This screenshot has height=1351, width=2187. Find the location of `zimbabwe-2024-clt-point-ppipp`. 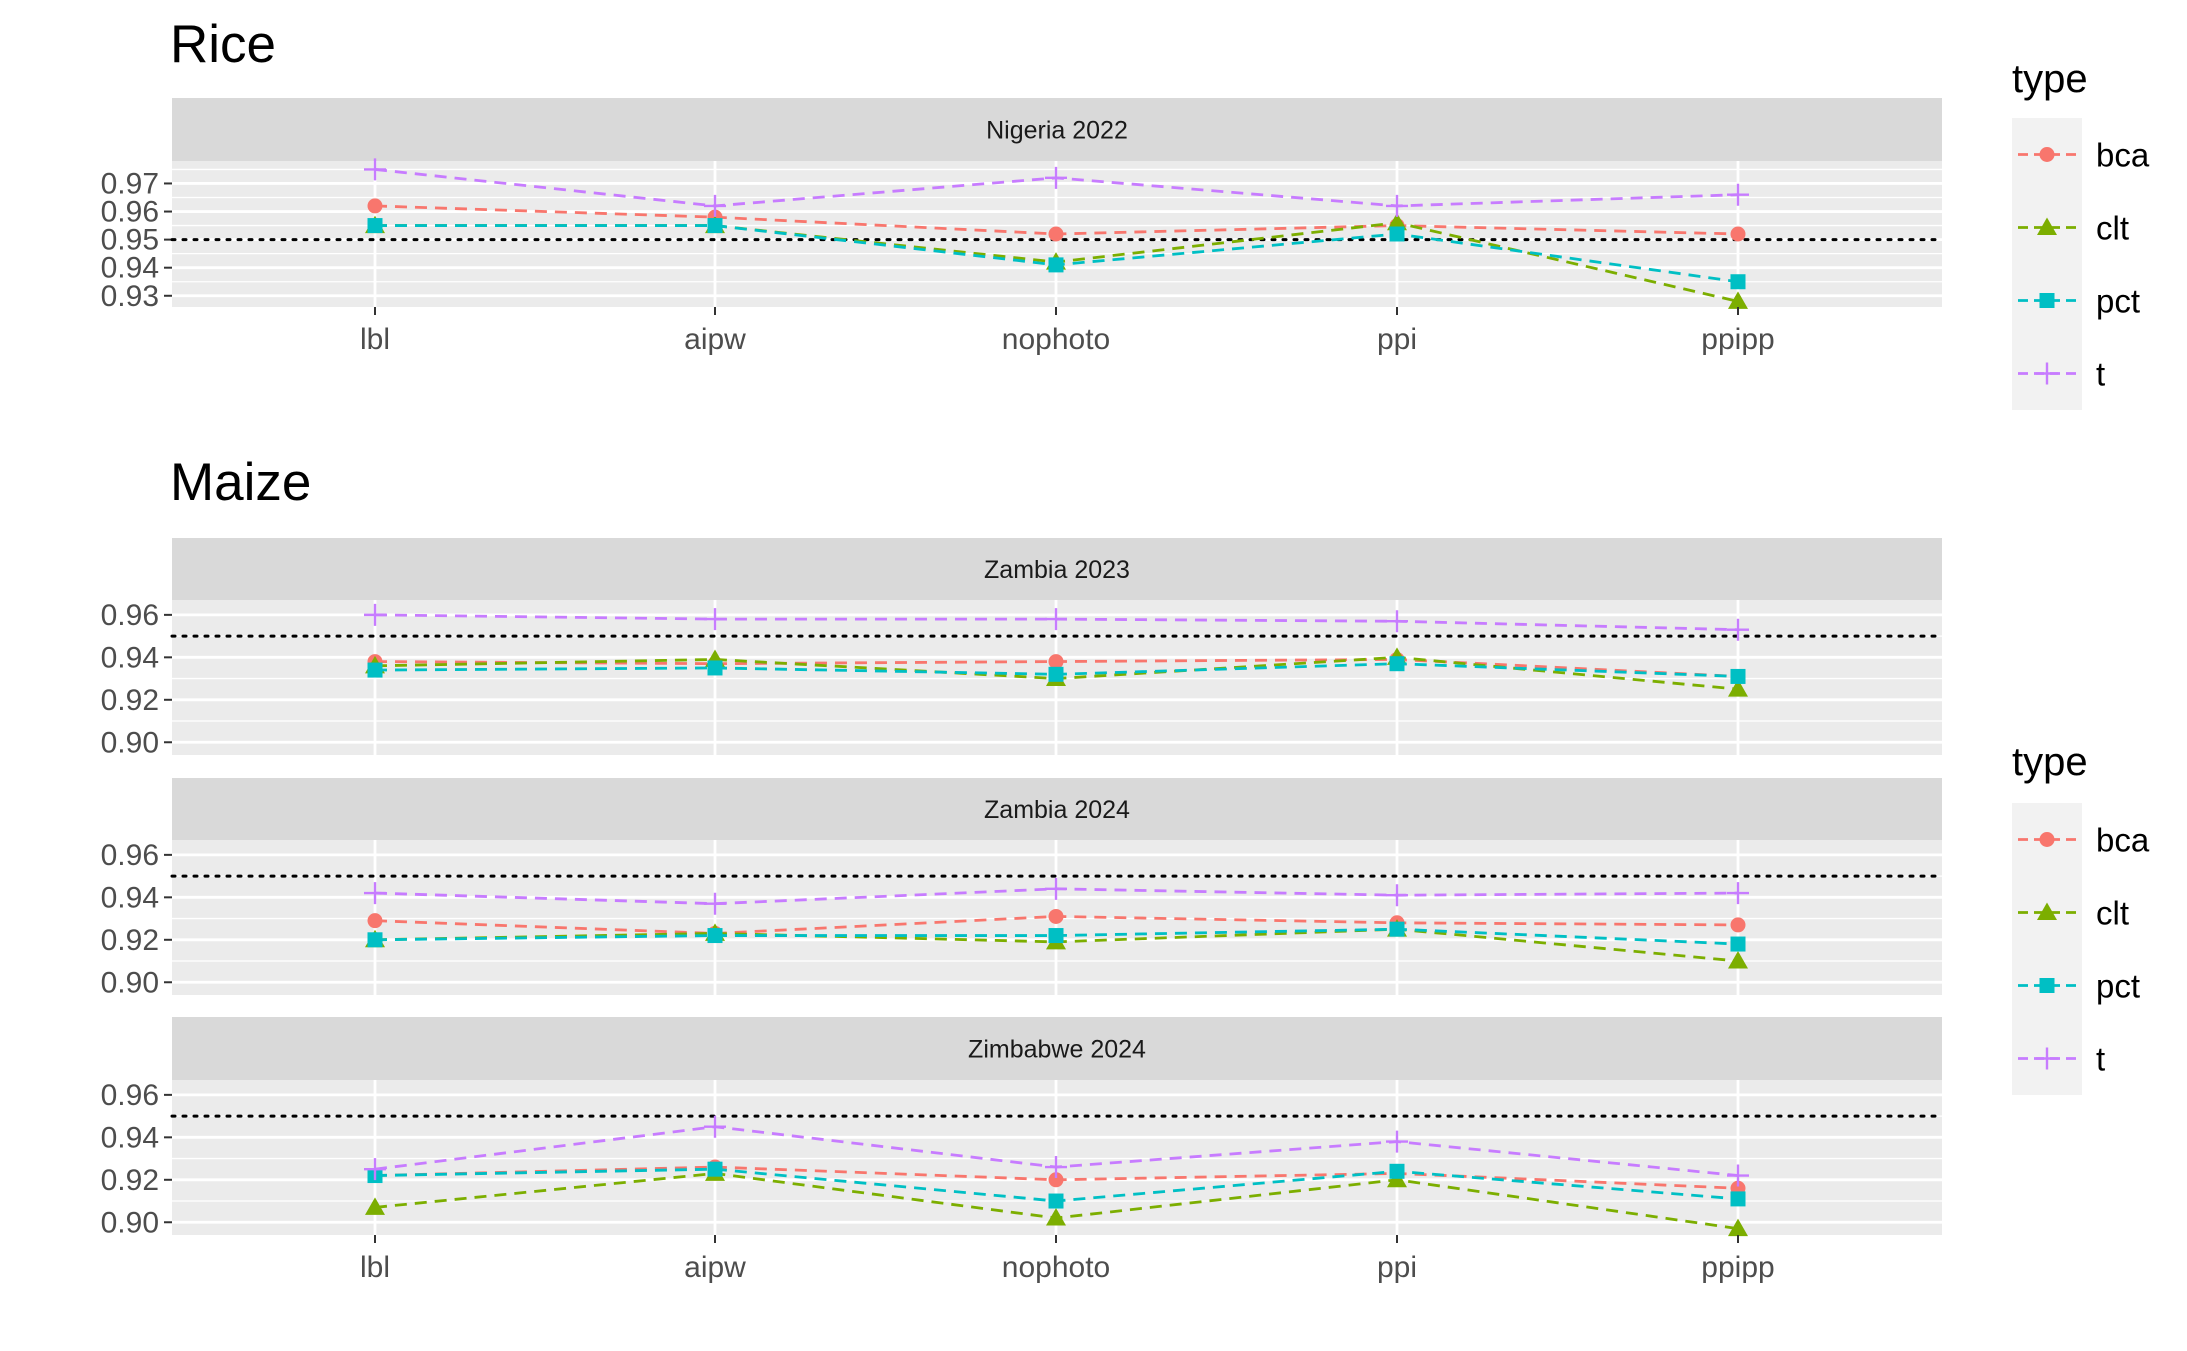

zimbabwe-2024-clt-point-ppipp is located at coordinates (1738, 1227).